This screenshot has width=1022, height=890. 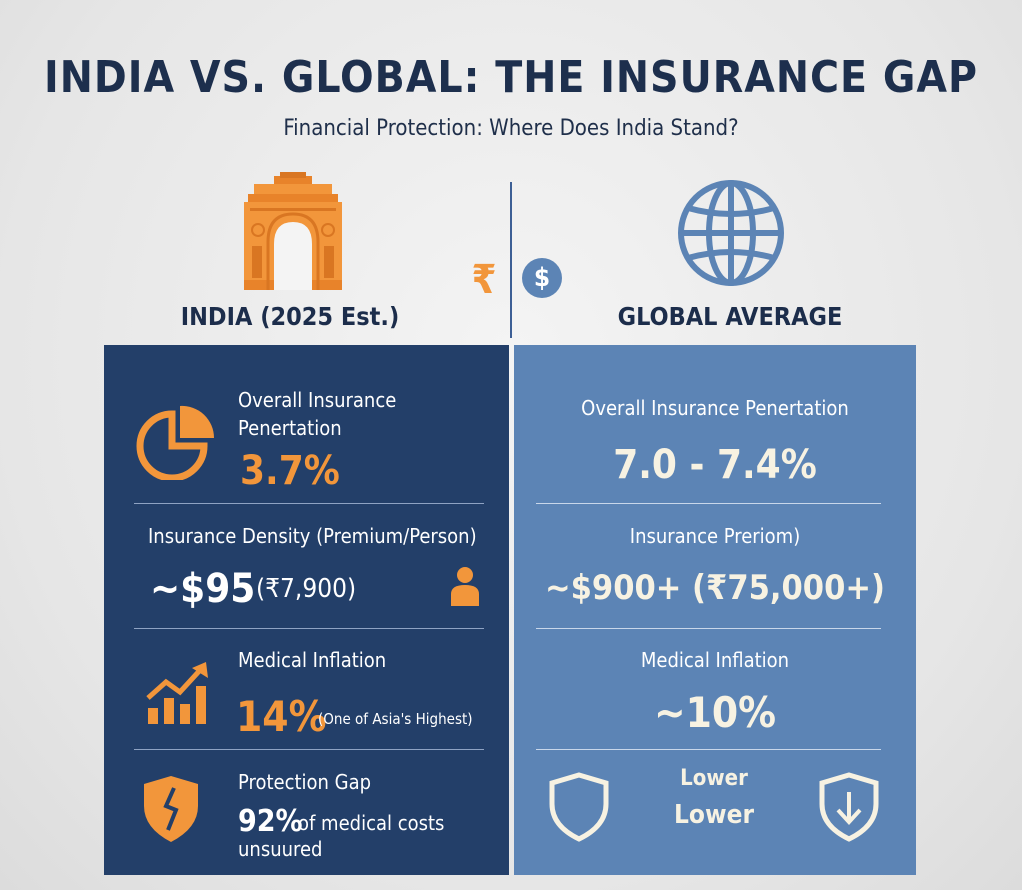 I want to click on global-inflation-value: ~10%, so click(x=715, y=712).